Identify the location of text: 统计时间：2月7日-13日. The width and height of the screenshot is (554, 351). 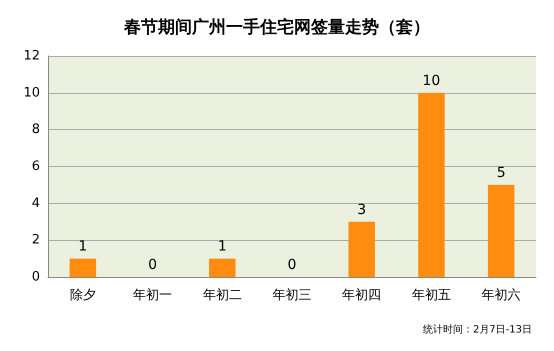
(477, 330).